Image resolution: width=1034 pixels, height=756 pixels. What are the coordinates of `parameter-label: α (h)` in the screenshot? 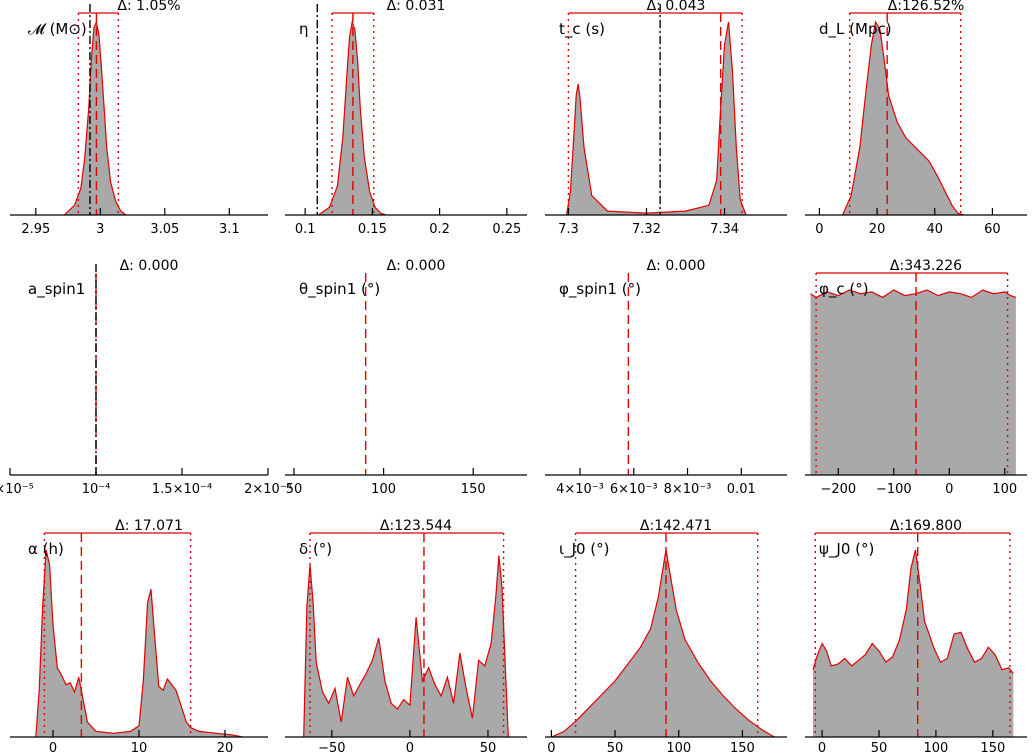 It's located at (46, 549).